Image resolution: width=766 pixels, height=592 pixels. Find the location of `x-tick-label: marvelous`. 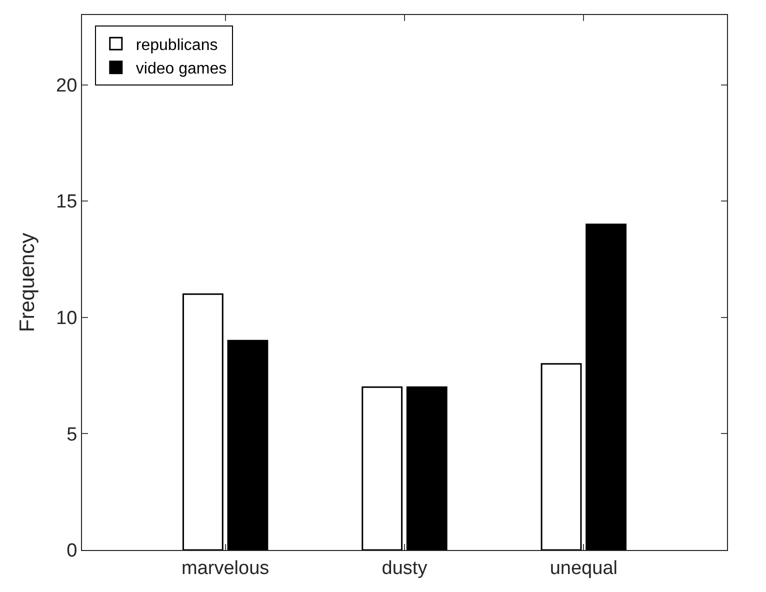

x-tick-label: marvelous is located at coordinates (226, 568).